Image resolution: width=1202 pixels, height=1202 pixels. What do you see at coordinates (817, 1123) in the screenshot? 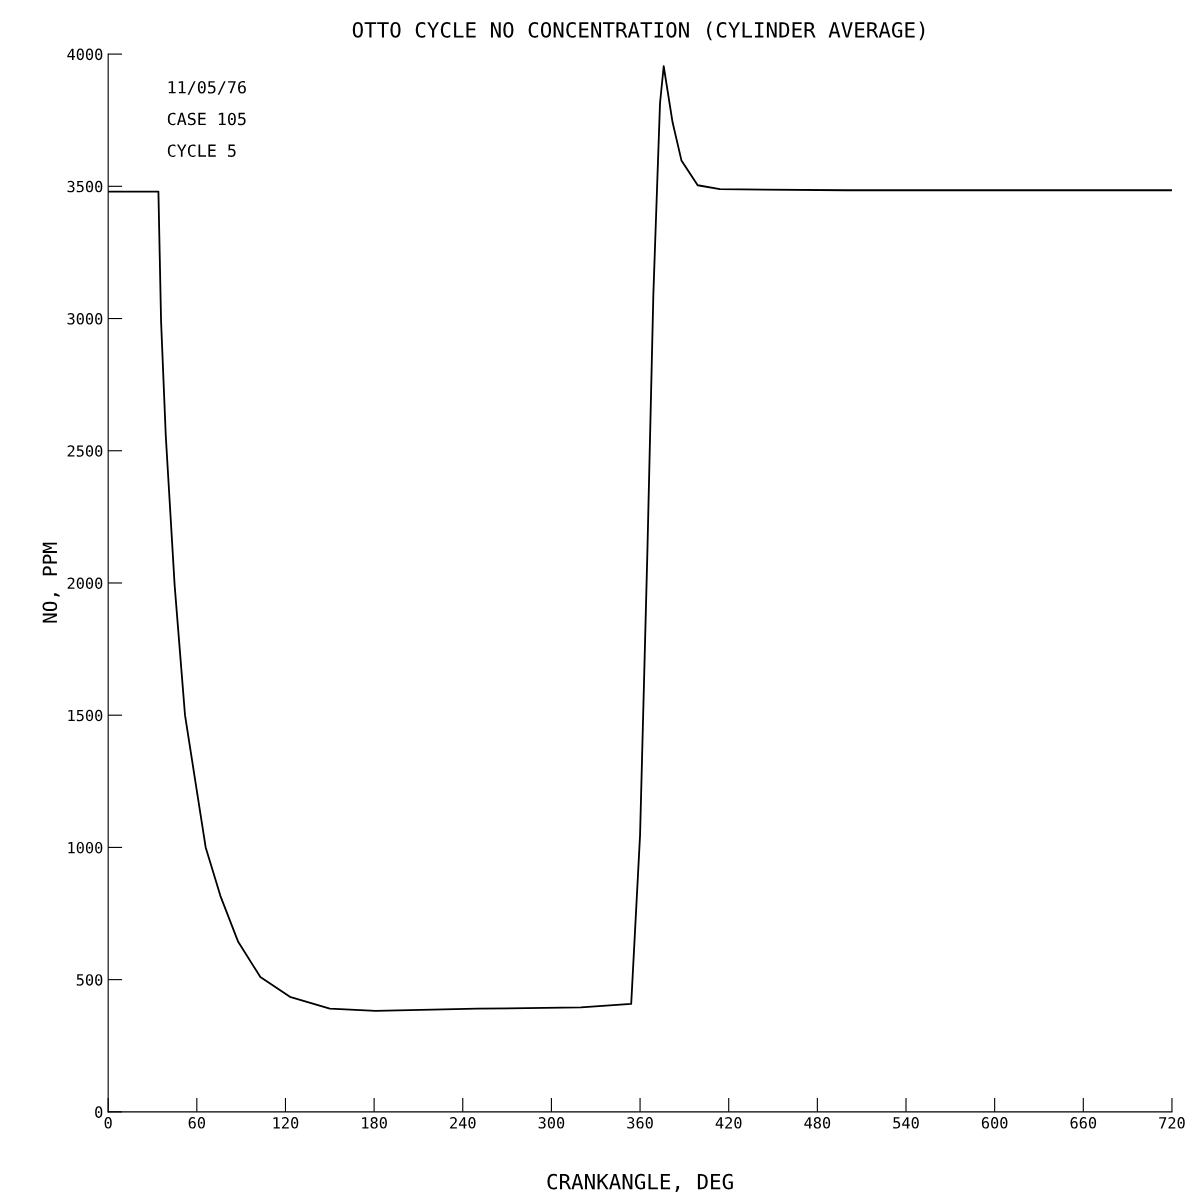
I see `x-tick-label: 480` at bounding box center [817, 1123].